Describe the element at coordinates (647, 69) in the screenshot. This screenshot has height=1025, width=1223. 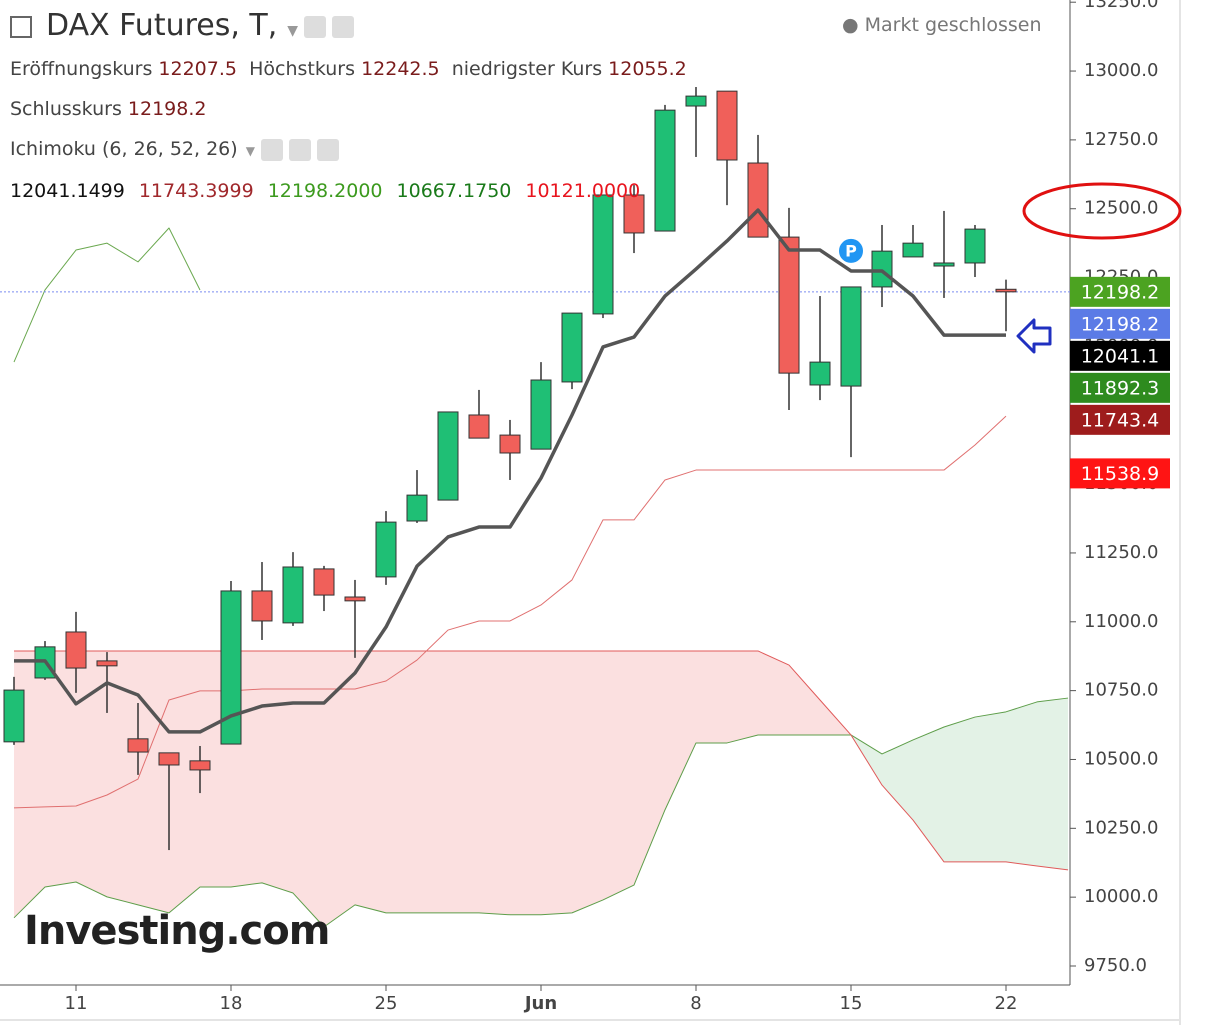
I see `ohlc-value: 12055.2` at that location.